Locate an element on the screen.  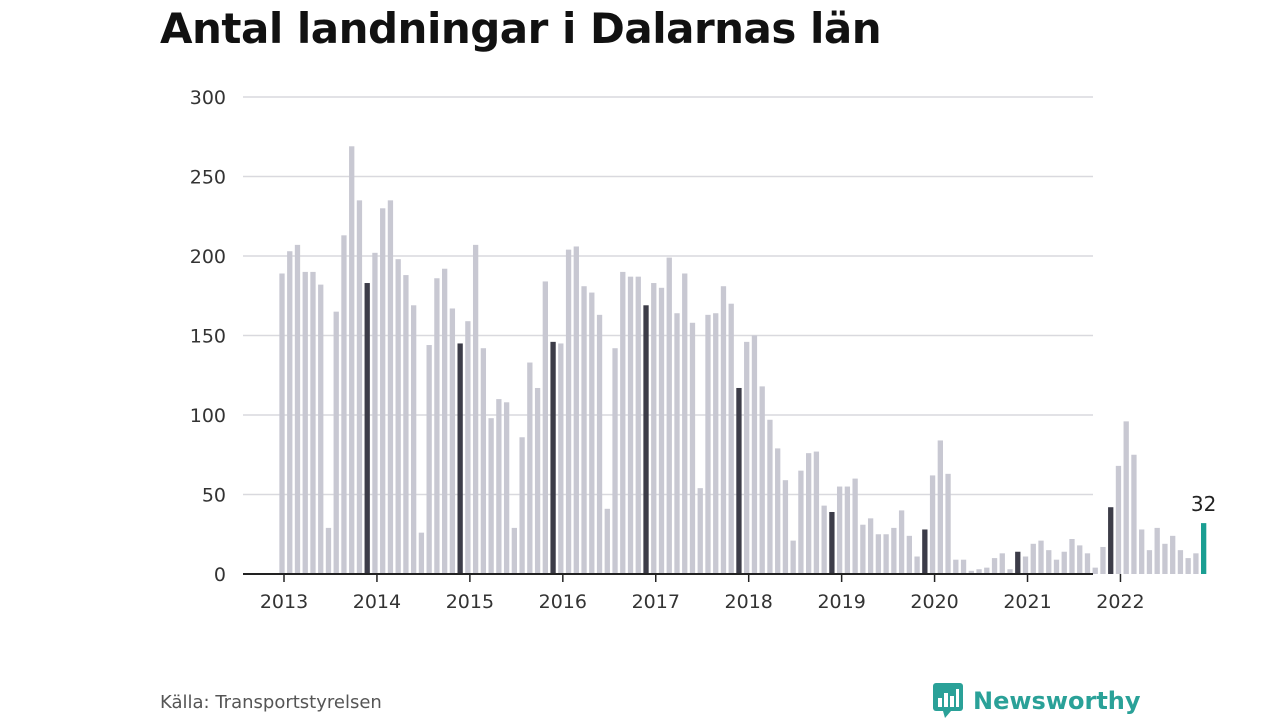
x-tick-label: 2021 is located at coordinates (1027, 602).